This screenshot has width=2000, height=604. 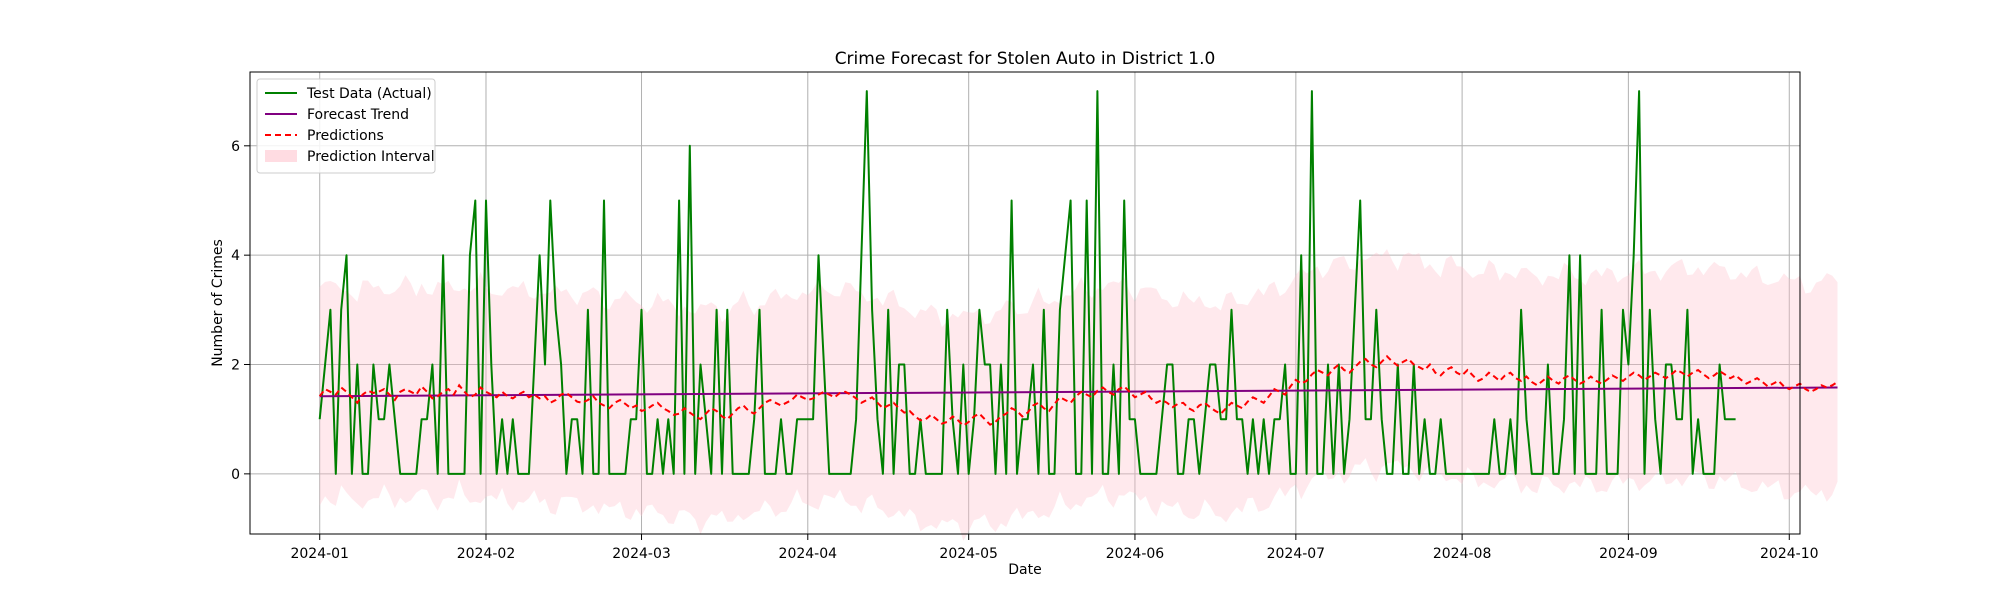 What do you see at coordinates (1628, 554) in the screenshot?
I see `x-tick-label: 2024-09` at bounding box center [1628, 554].